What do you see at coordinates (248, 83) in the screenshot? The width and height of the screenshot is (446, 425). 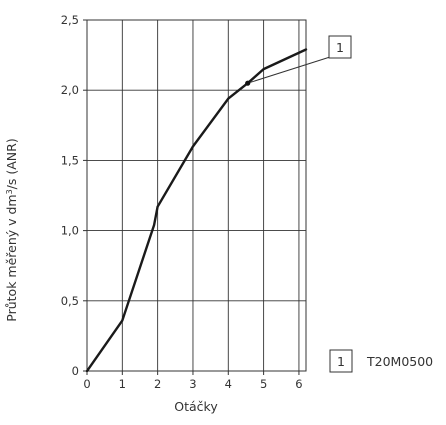 I see `annotation-point` at bounding box center [248, 83].